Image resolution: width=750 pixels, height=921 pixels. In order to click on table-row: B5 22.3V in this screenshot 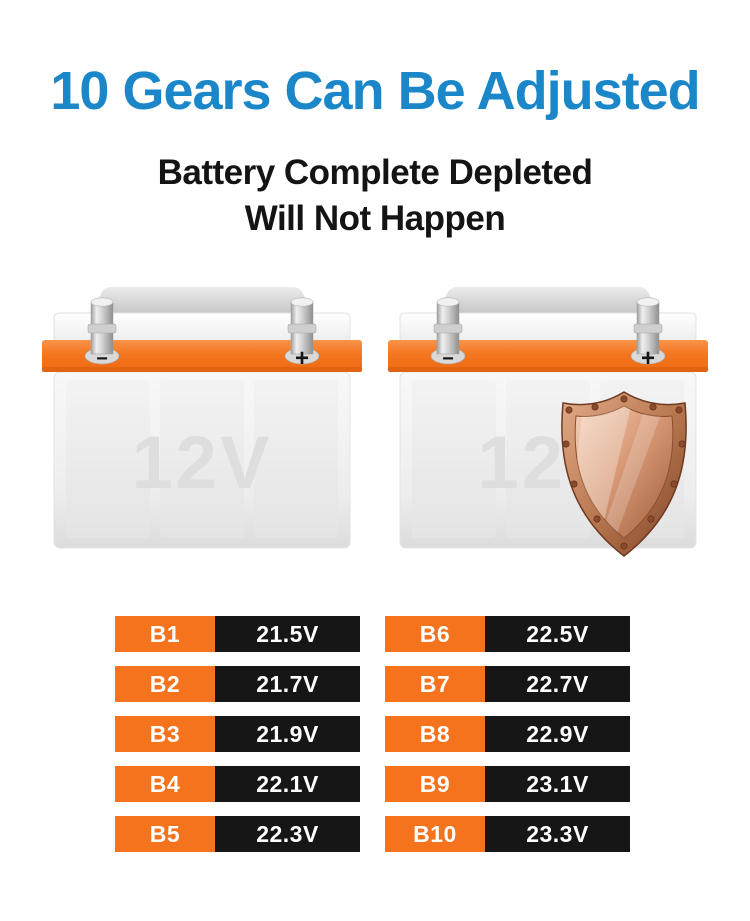, I will do `click(237, 834)`.